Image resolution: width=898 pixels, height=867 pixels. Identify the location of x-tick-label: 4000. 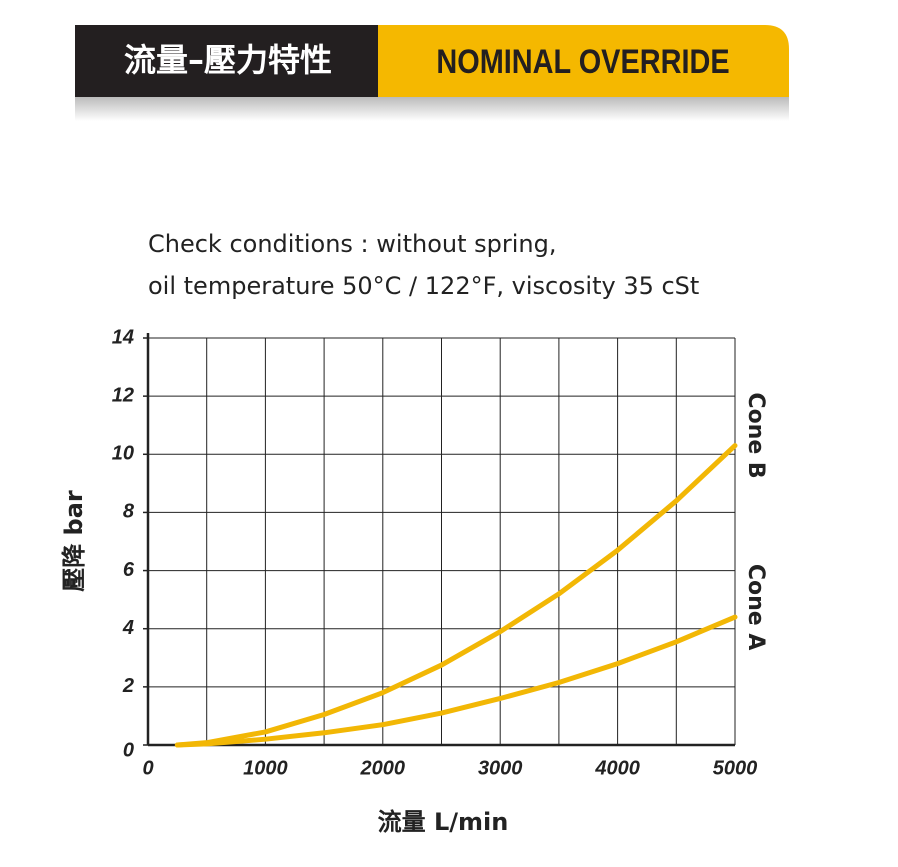
(617, 768).